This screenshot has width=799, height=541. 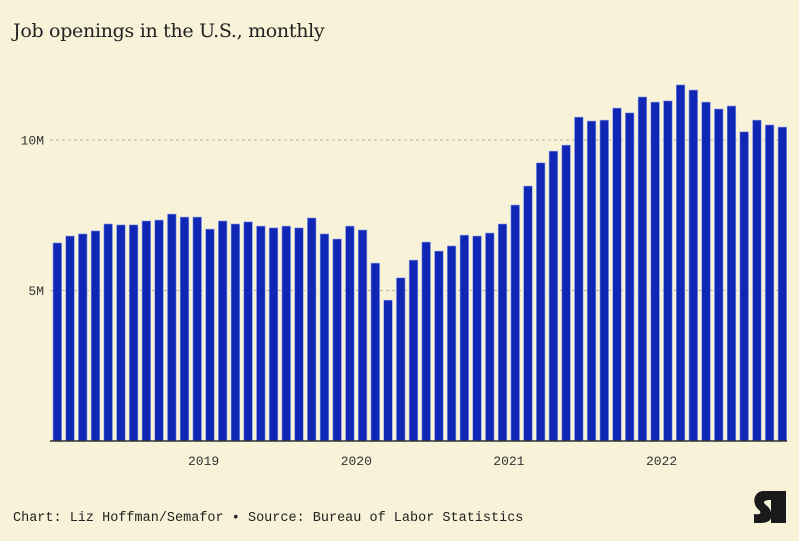 I want to click on chart-credit: Chart: Liz Hoffman/Semafor, so click(x=118, y=518).